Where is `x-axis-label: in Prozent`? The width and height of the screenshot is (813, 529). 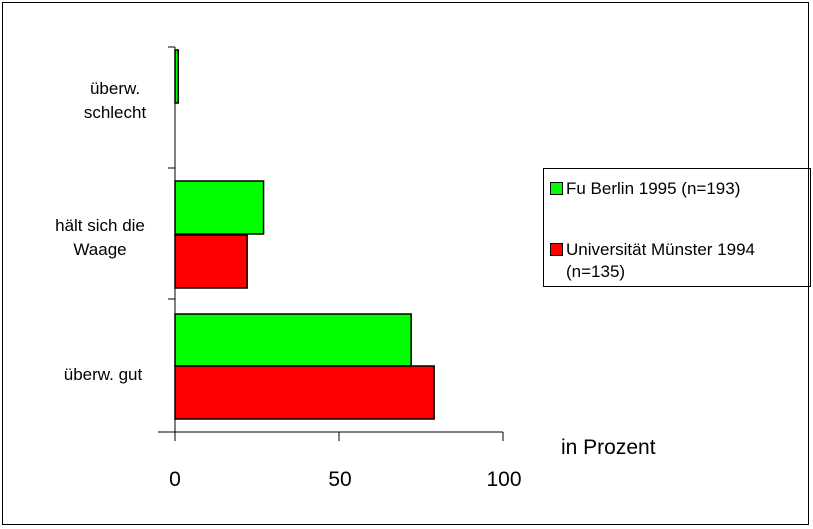 x-axis-label: in Prozent is located at coordinates (608, 447).